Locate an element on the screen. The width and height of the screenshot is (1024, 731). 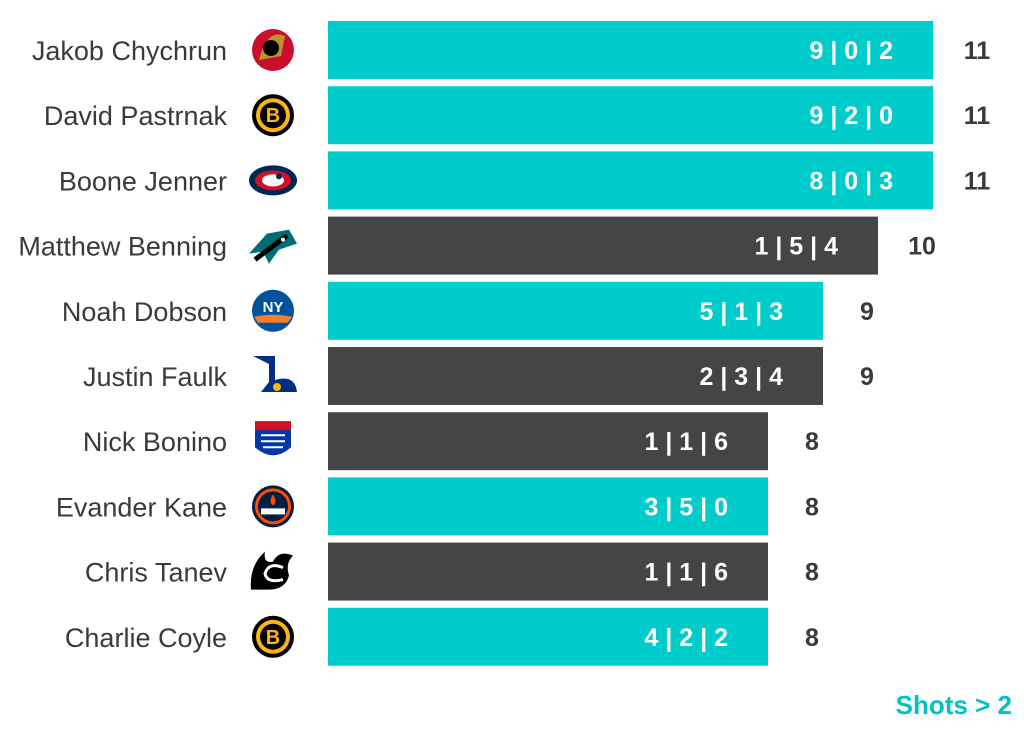
chart-row: David Pastrnak B 9 | 2 | 0 11 is located at coordinates (517, 115).